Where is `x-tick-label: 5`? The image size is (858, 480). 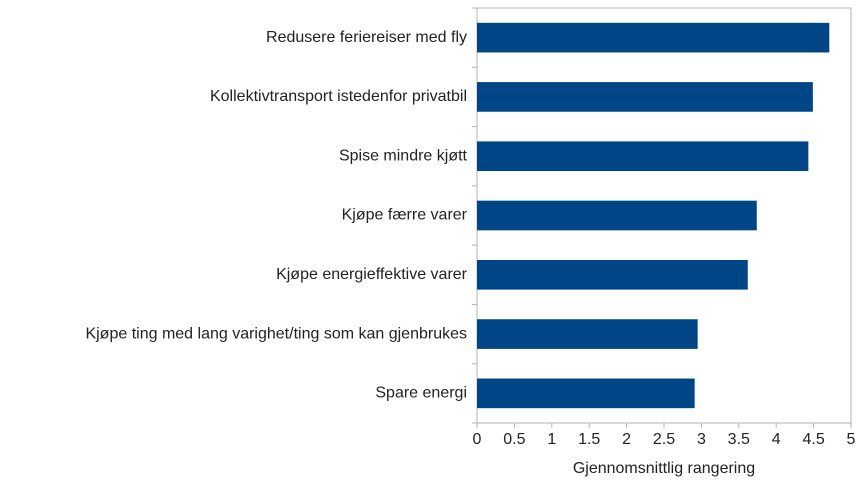 x-tick-label: 5 is located at coordinates (851, 439).